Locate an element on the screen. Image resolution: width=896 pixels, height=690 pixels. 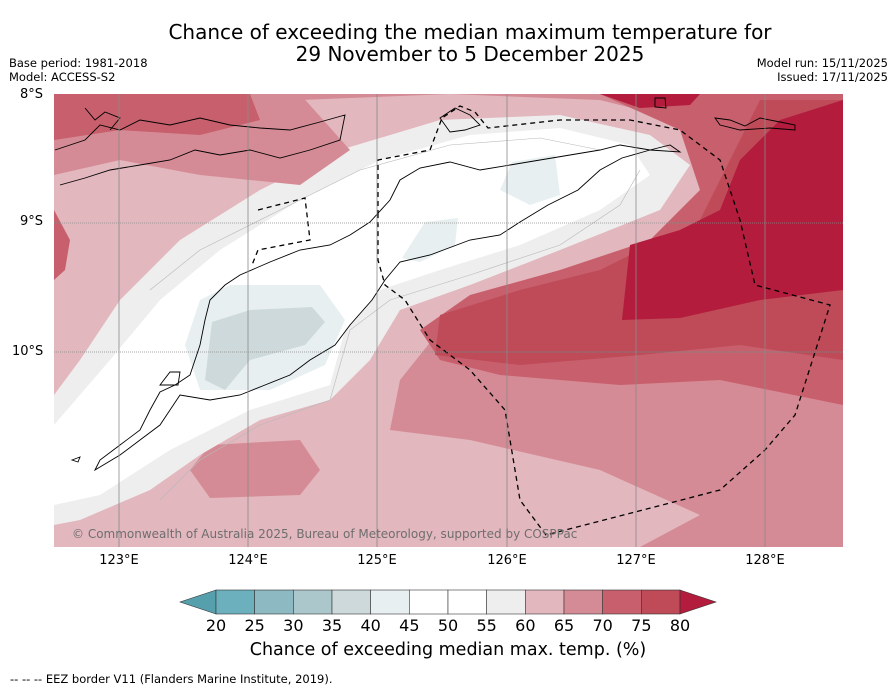
colorbar-tick-label: 65 is located at coordinates (564, 625).